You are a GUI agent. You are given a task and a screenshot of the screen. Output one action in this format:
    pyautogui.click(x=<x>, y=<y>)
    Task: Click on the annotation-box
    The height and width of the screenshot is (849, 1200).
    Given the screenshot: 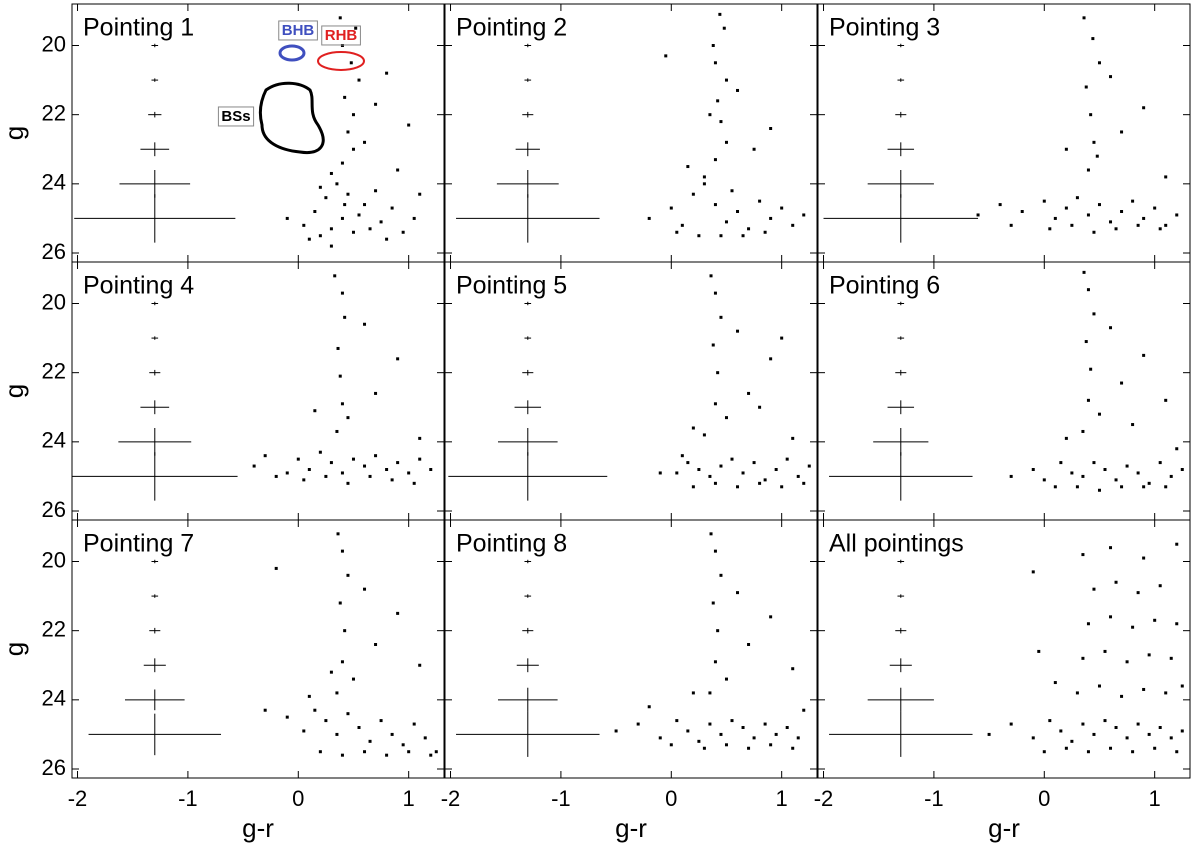 What is the action you would take?
    pyautogui.click(x=298, y=30)
    